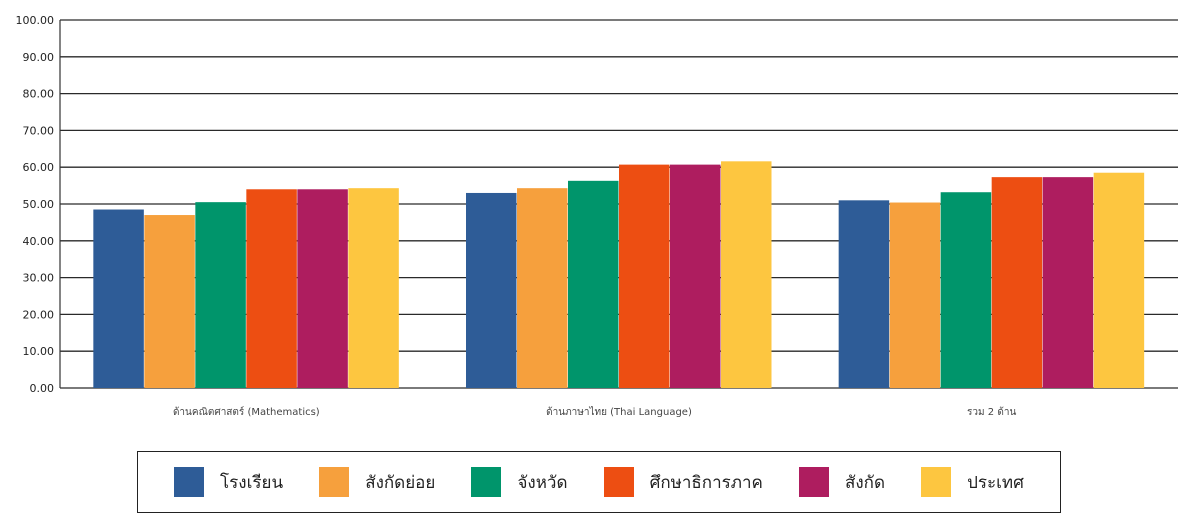  I want to click on legend-label: ศึกษาธิการภาค, so click(706, 482).